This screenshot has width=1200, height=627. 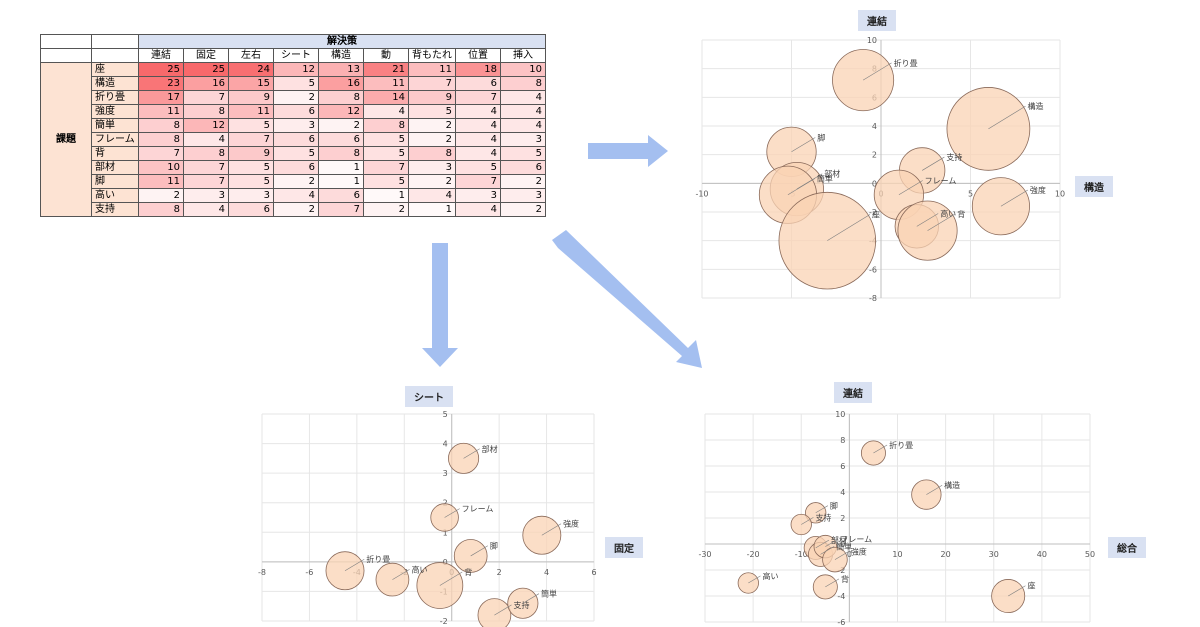 I want to click on table-row: 課題座 25 25 24 12 13 21 11 18 10, so click(x=293, y=139).